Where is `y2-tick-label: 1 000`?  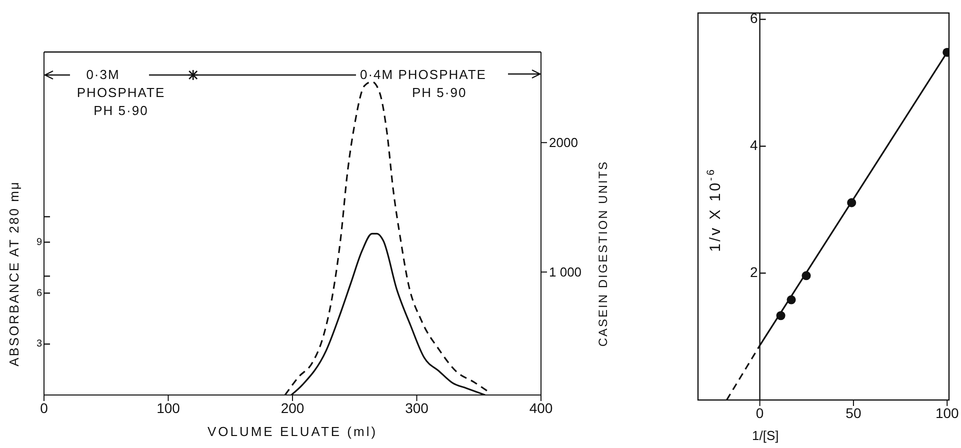 y2-tick-label: 1 000 is located at coordinates (565, 272).